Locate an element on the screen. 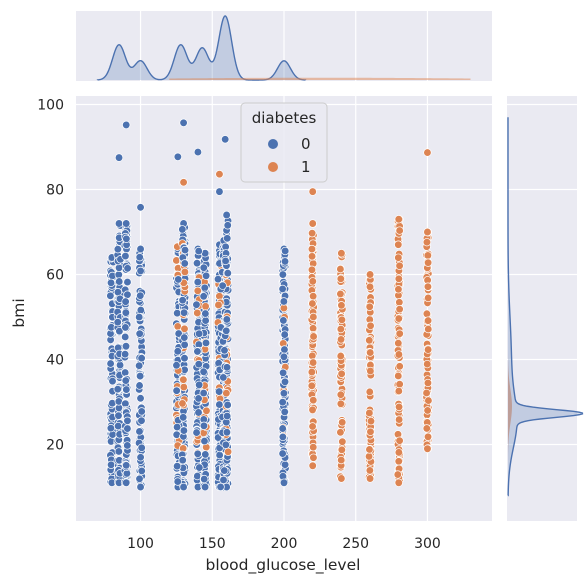 This screenshot has width=588, height=584. legend-label-0: 0 is located at coordinates (306, 144).